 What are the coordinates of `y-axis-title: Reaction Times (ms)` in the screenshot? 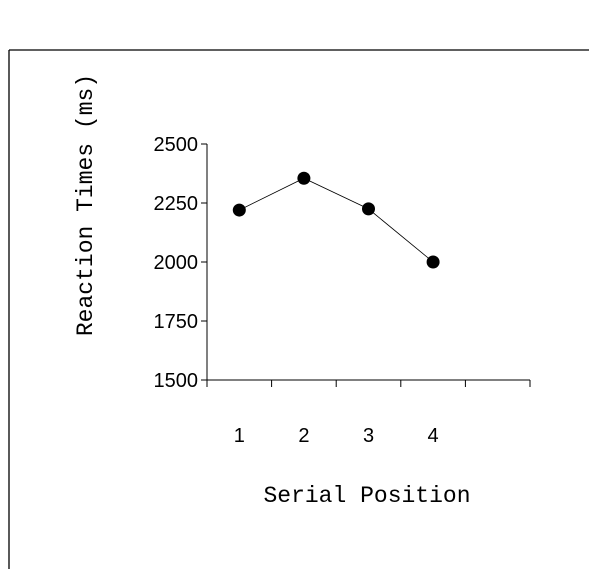 It's located at (86, 205).